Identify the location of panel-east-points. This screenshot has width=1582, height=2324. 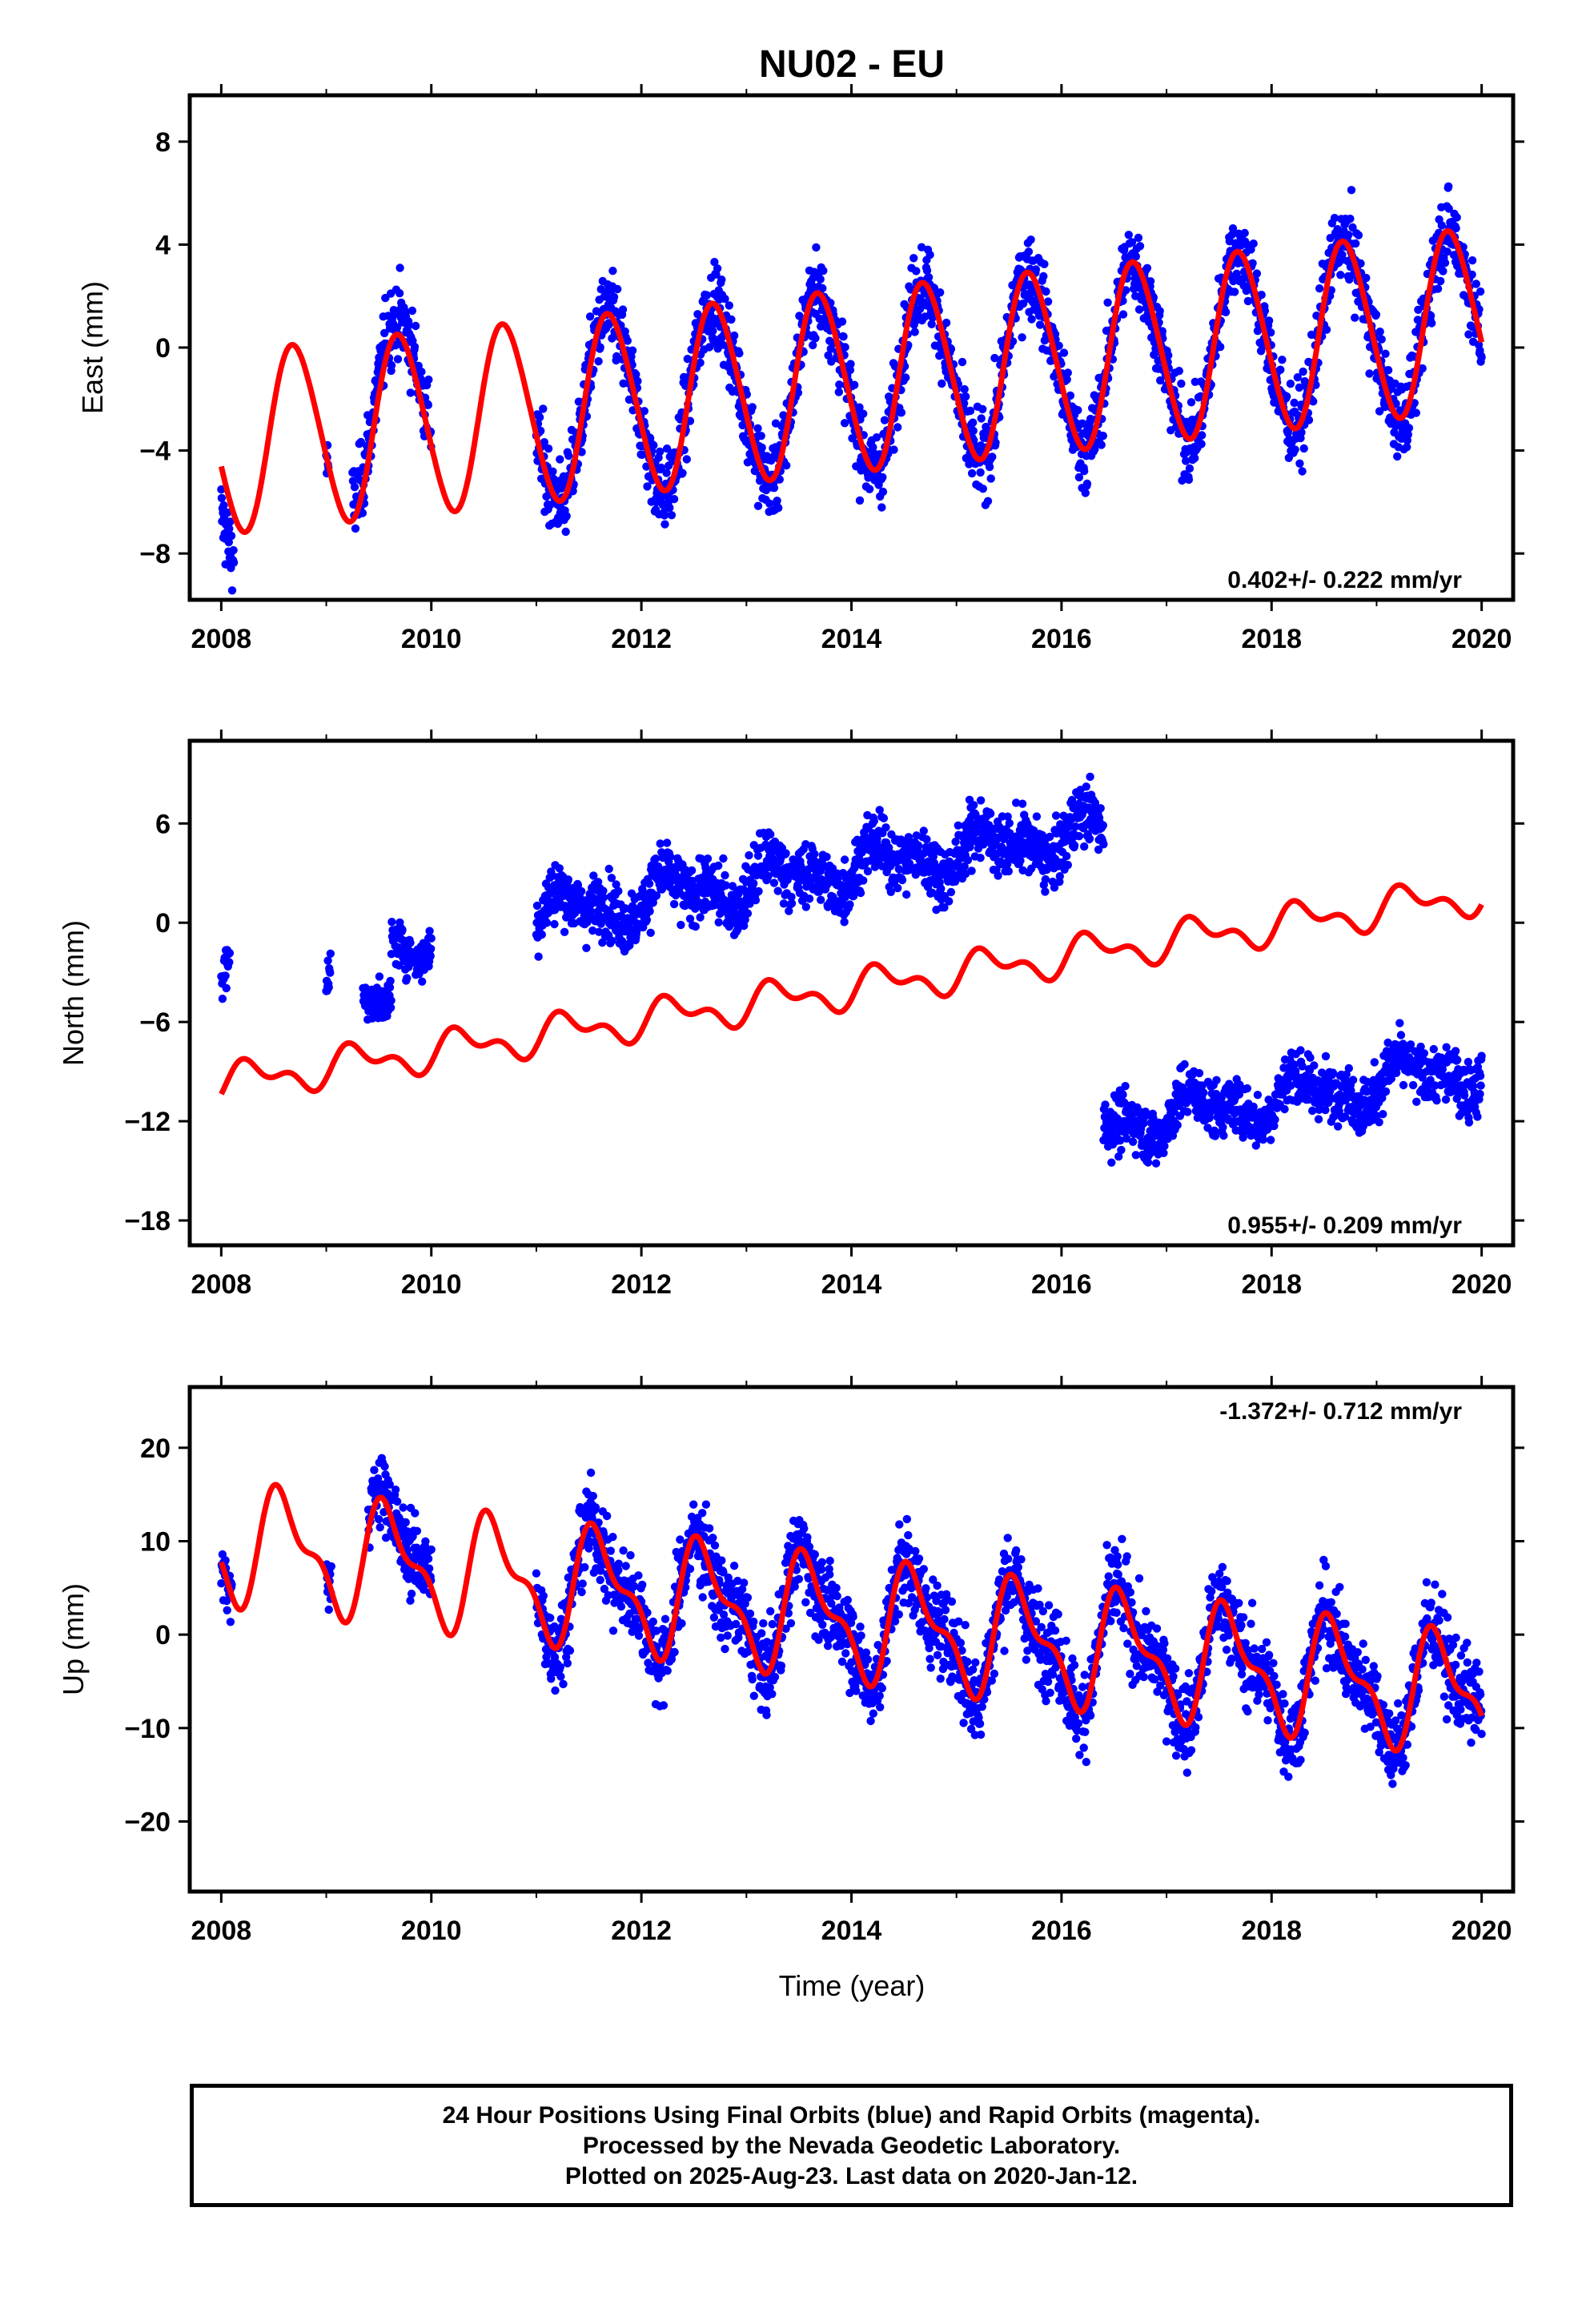
(851, 388).